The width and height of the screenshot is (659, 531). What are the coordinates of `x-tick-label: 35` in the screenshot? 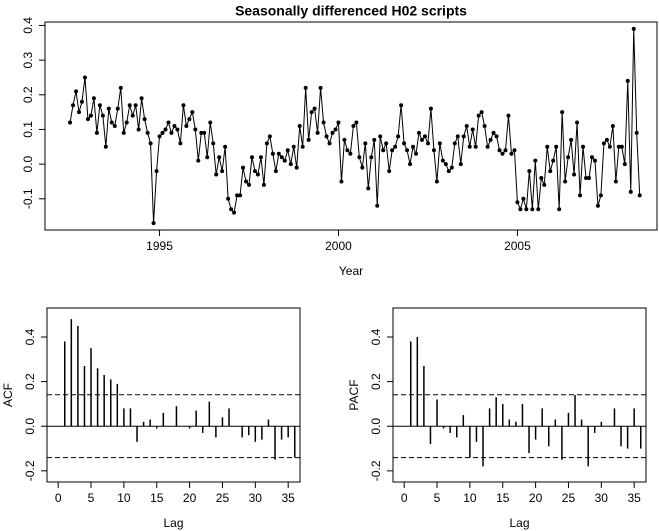 It's located at (634, 498).